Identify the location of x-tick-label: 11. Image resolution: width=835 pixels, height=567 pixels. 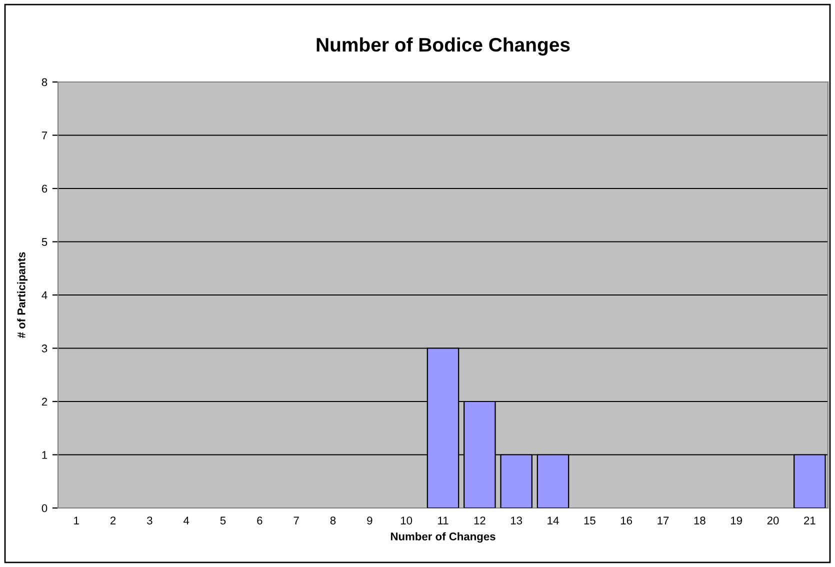
(443, 520).